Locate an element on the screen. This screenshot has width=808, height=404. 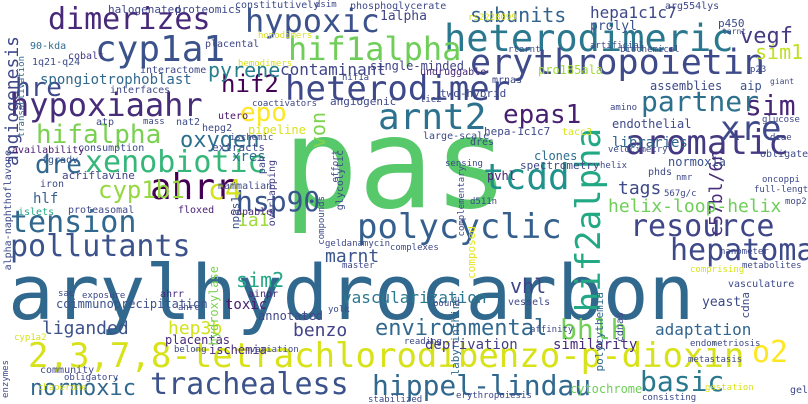
word: gestation is located at coordinates (729, 388).